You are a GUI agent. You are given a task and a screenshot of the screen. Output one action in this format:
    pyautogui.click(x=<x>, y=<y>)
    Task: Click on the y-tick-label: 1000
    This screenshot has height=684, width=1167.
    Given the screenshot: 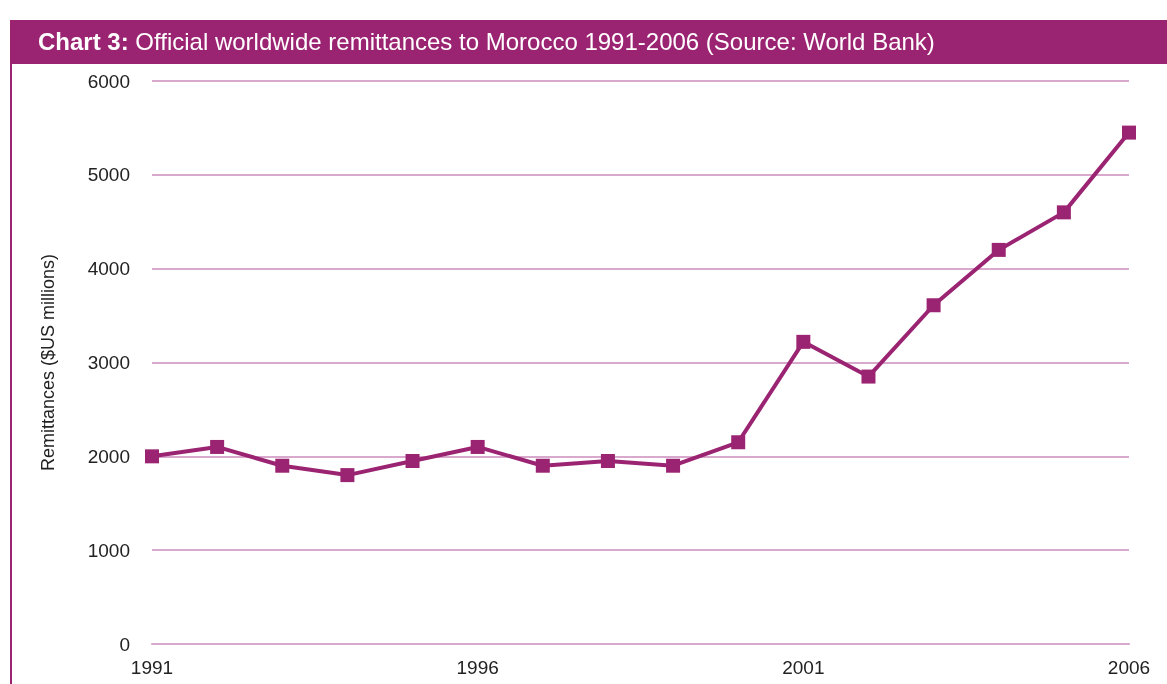 What is the action you would take?
    pyautogui.click(x=108, y=550)
    